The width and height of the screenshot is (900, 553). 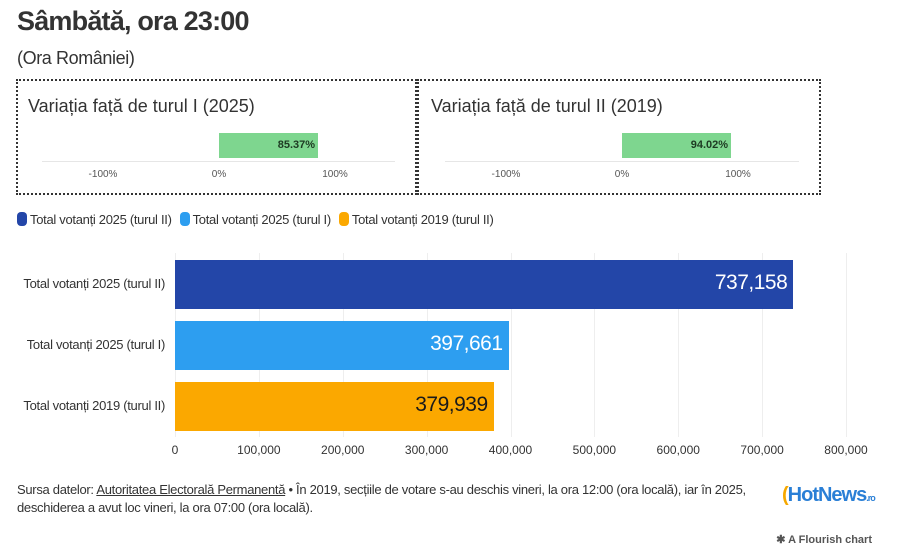 What do you see at coordinates (76, 58) in the screenshot?
I see `chart-subtitle: (Ora României)` at bounding box center [76, 58].